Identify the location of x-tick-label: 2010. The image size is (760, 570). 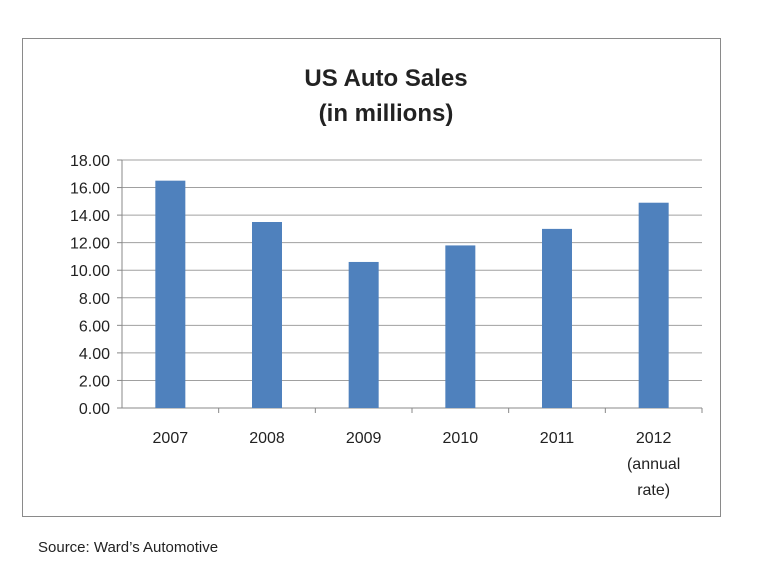
(461, 438).